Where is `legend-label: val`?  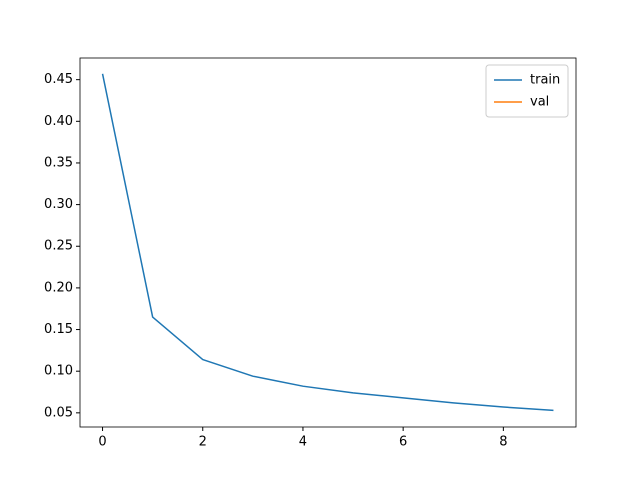 legend-label: val is located at coordinates (539, 102).